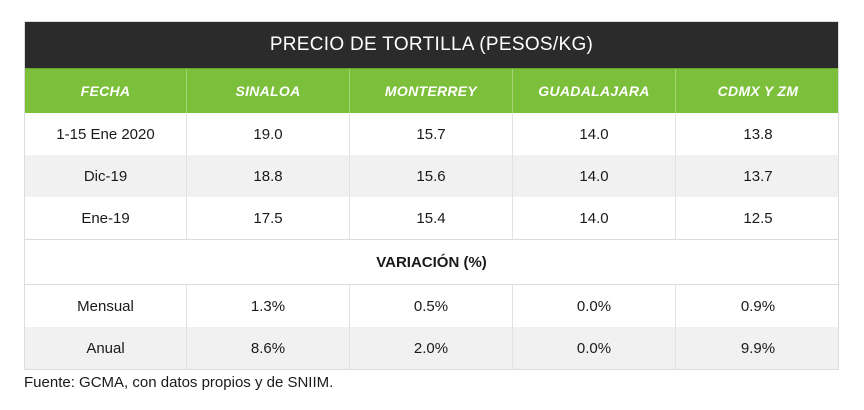 The height and width of the screenshot is (410, 864). I want to click on cell-cdmx: 13.8, so click(758, 134).